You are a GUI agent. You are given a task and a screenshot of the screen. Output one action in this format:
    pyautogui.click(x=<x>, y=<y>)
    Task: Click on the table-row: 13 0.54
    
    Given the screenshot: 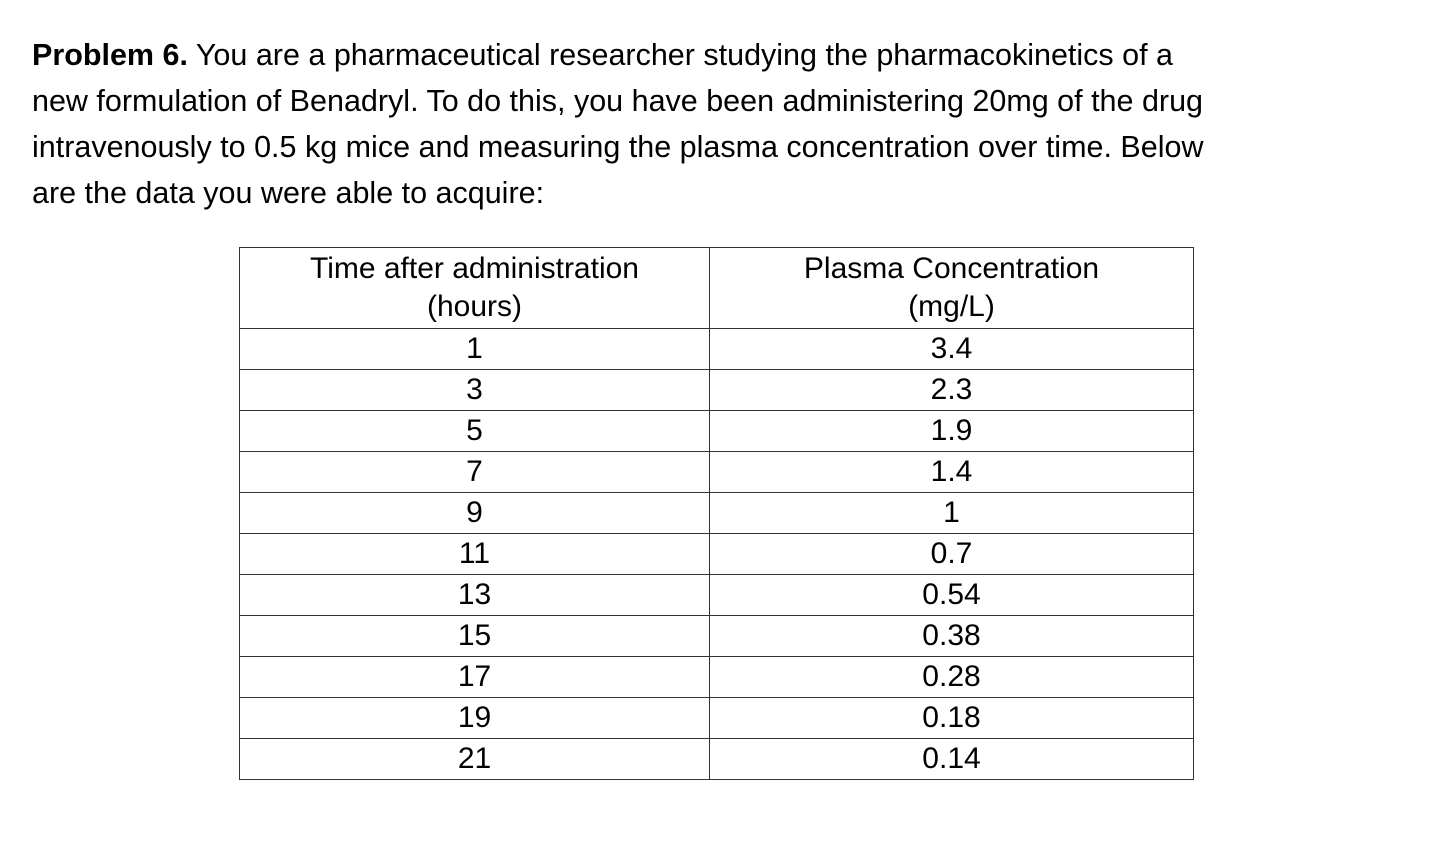 What is the action you would take?
    pyautogui.click(x=716, y=595)
    